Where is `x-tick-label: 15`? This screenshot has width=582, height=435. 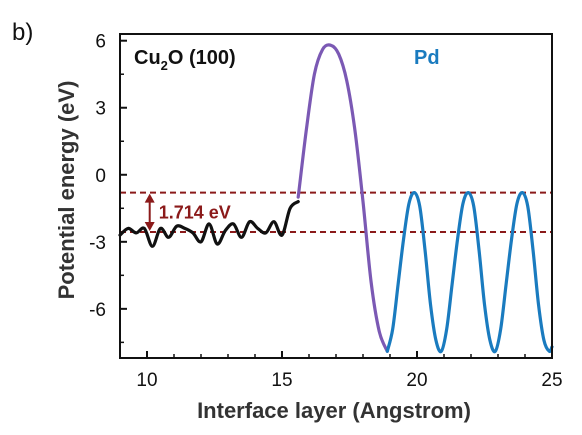
x-tick-label: 15 is located at coordinates (281, 380).